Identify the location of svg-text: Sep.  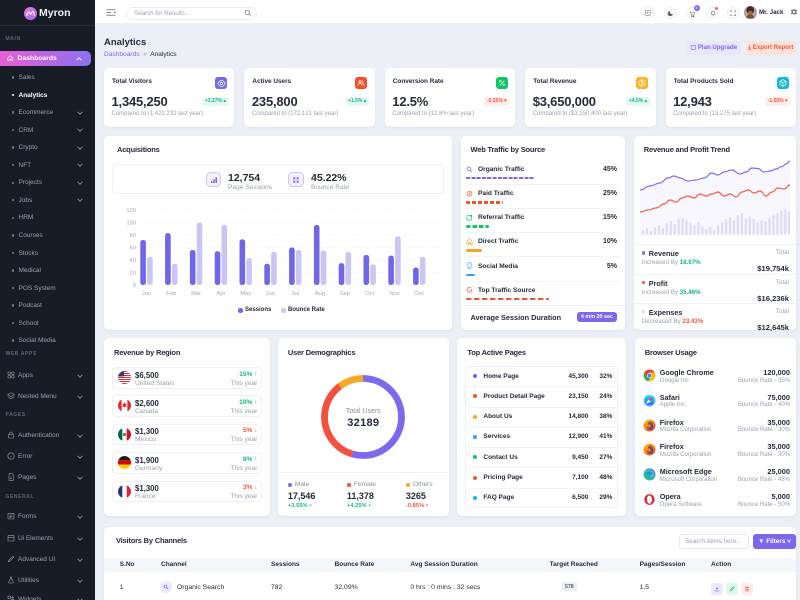
(345, 294).